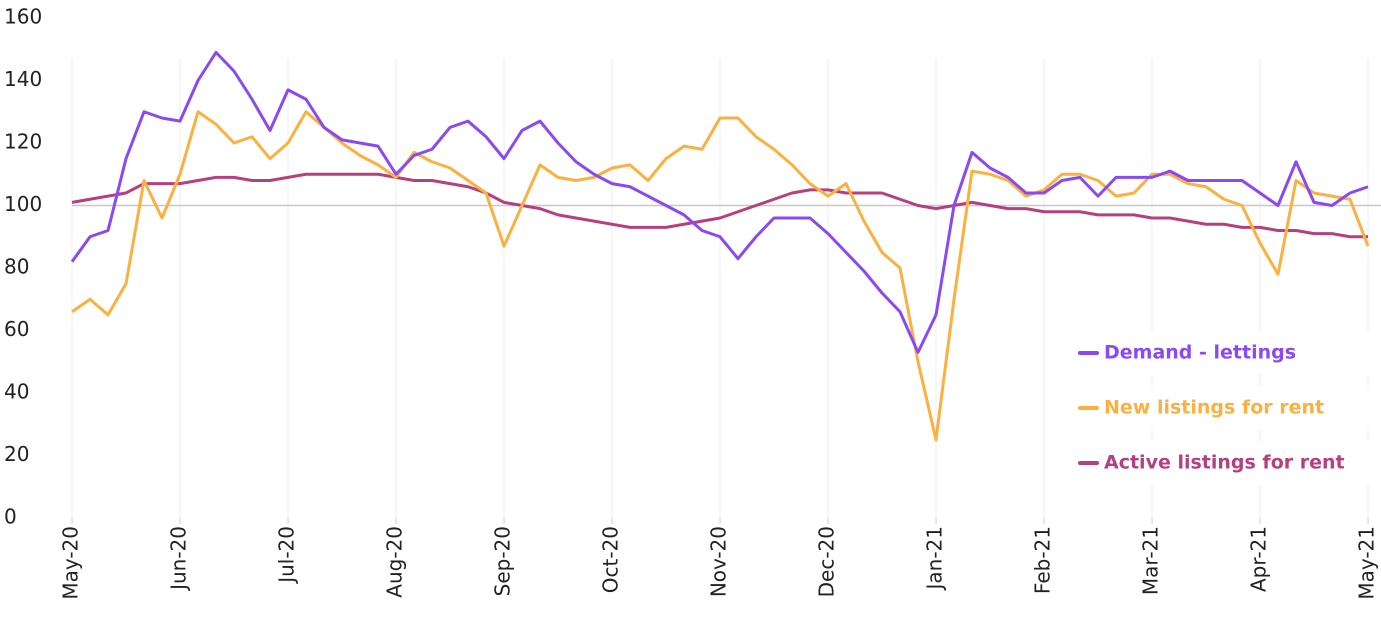 The width and height of the screenshot is (1381, 633). What do you see at coordinates (23, 204) in the screenshot?
I see `y-tick-label: 100` at bounding box center [23, 204].